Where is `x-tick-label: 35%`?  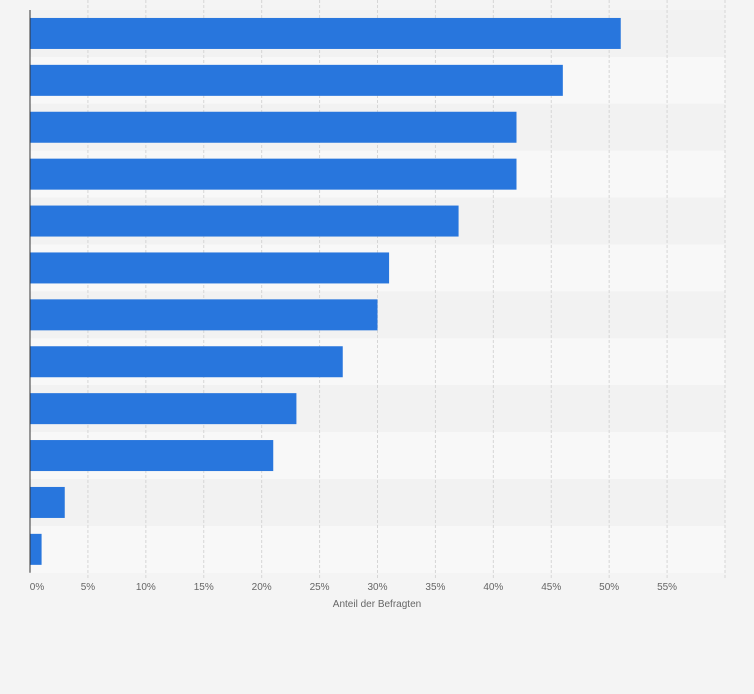 x-tick-label: 35% is located at coordinates (435, 587).